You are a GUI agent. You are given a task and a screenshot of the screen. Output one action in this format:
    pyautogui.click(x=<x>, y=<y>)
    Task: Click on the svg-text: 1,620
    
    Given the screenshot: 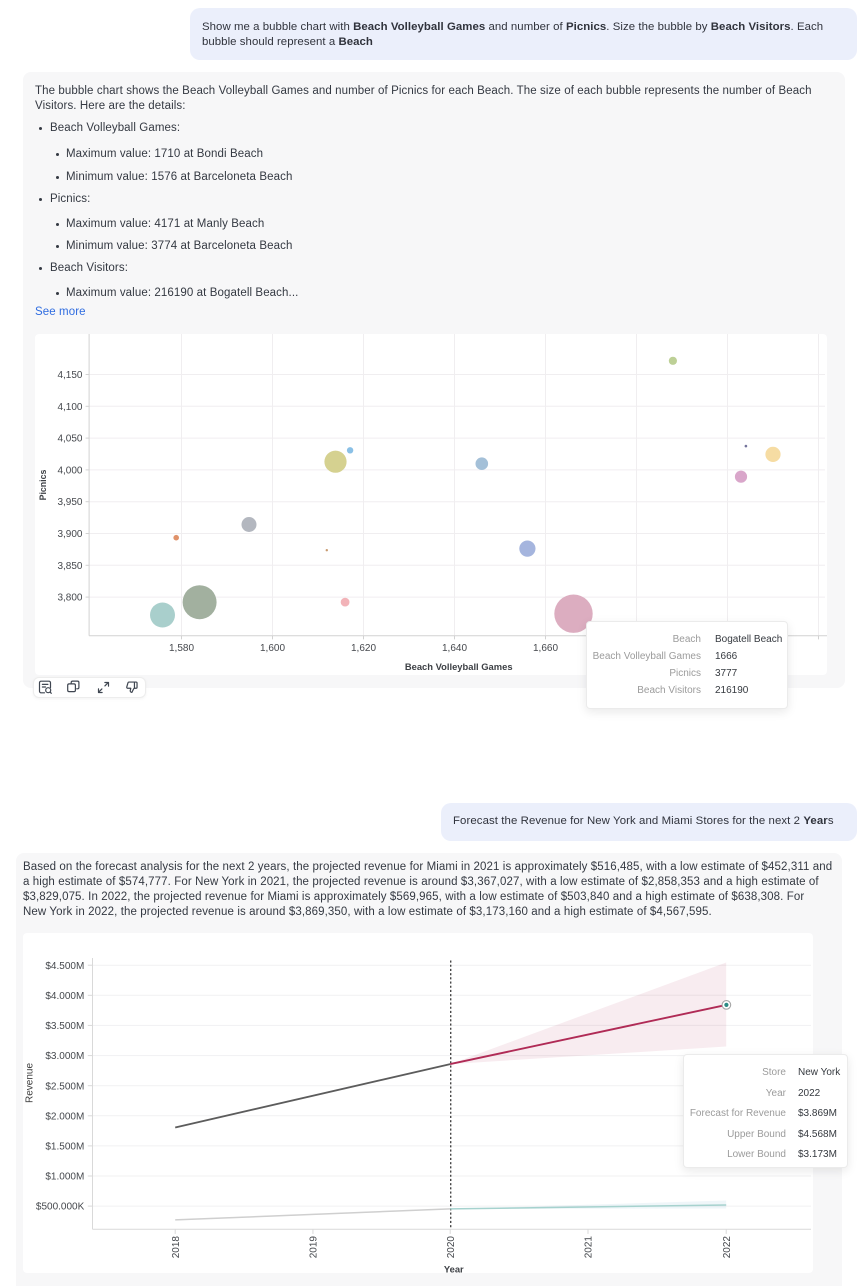 What is the action you would take?
    pyautogui.click(x=362, y=647)
    